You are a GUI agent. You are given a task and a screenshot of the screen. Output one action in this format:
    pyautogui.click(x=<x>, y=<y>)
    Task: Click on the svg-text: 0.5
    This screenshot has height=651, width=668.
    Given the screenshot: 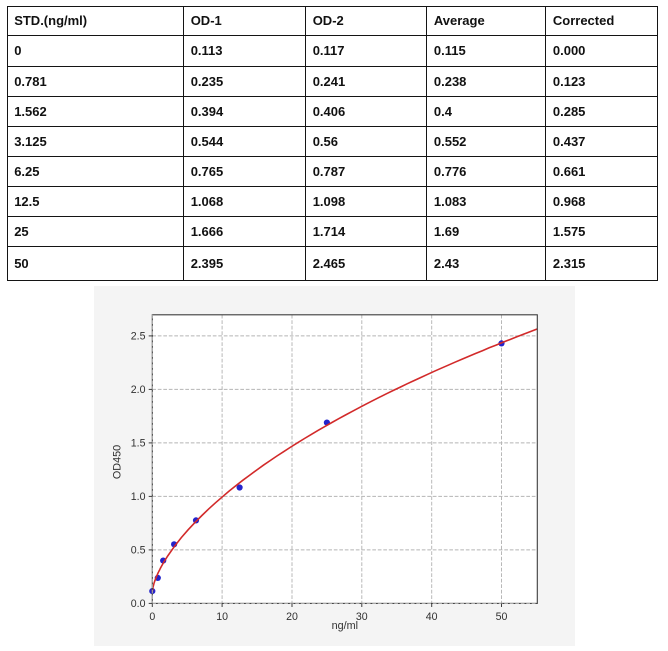 What is the action you would take?
    pyautogui.click(x=138, y=550)
    